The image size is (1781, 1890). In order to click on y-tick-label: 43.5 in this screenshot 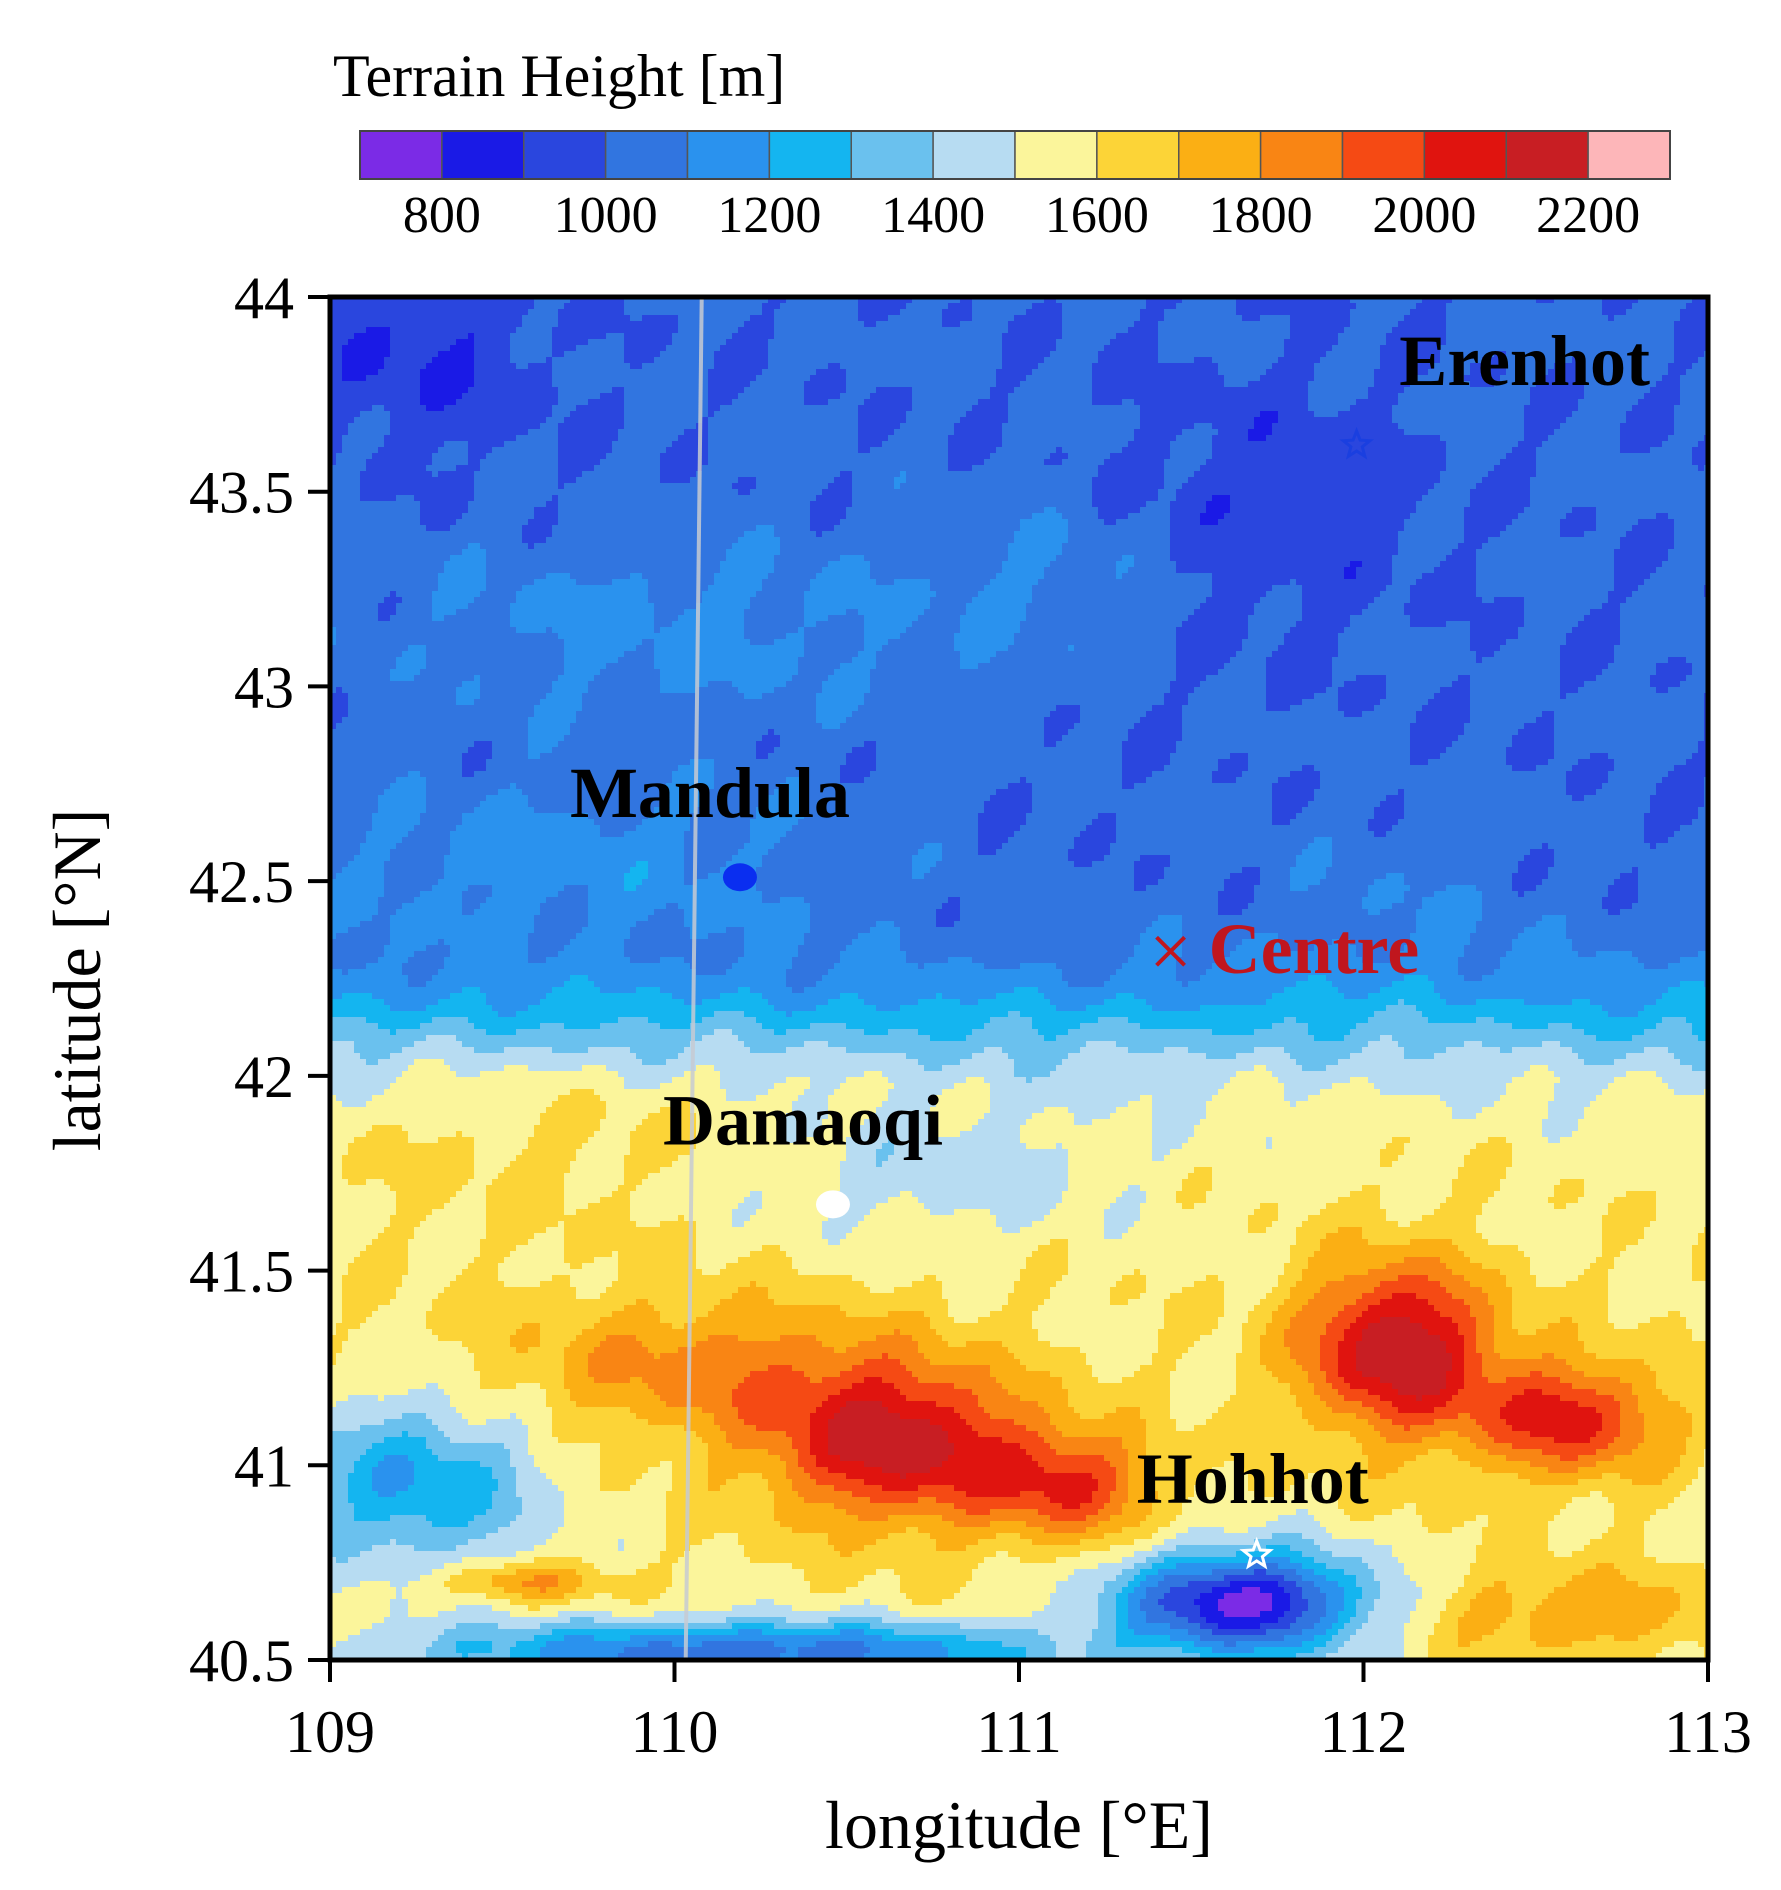, I will do `click(241, 493)`.